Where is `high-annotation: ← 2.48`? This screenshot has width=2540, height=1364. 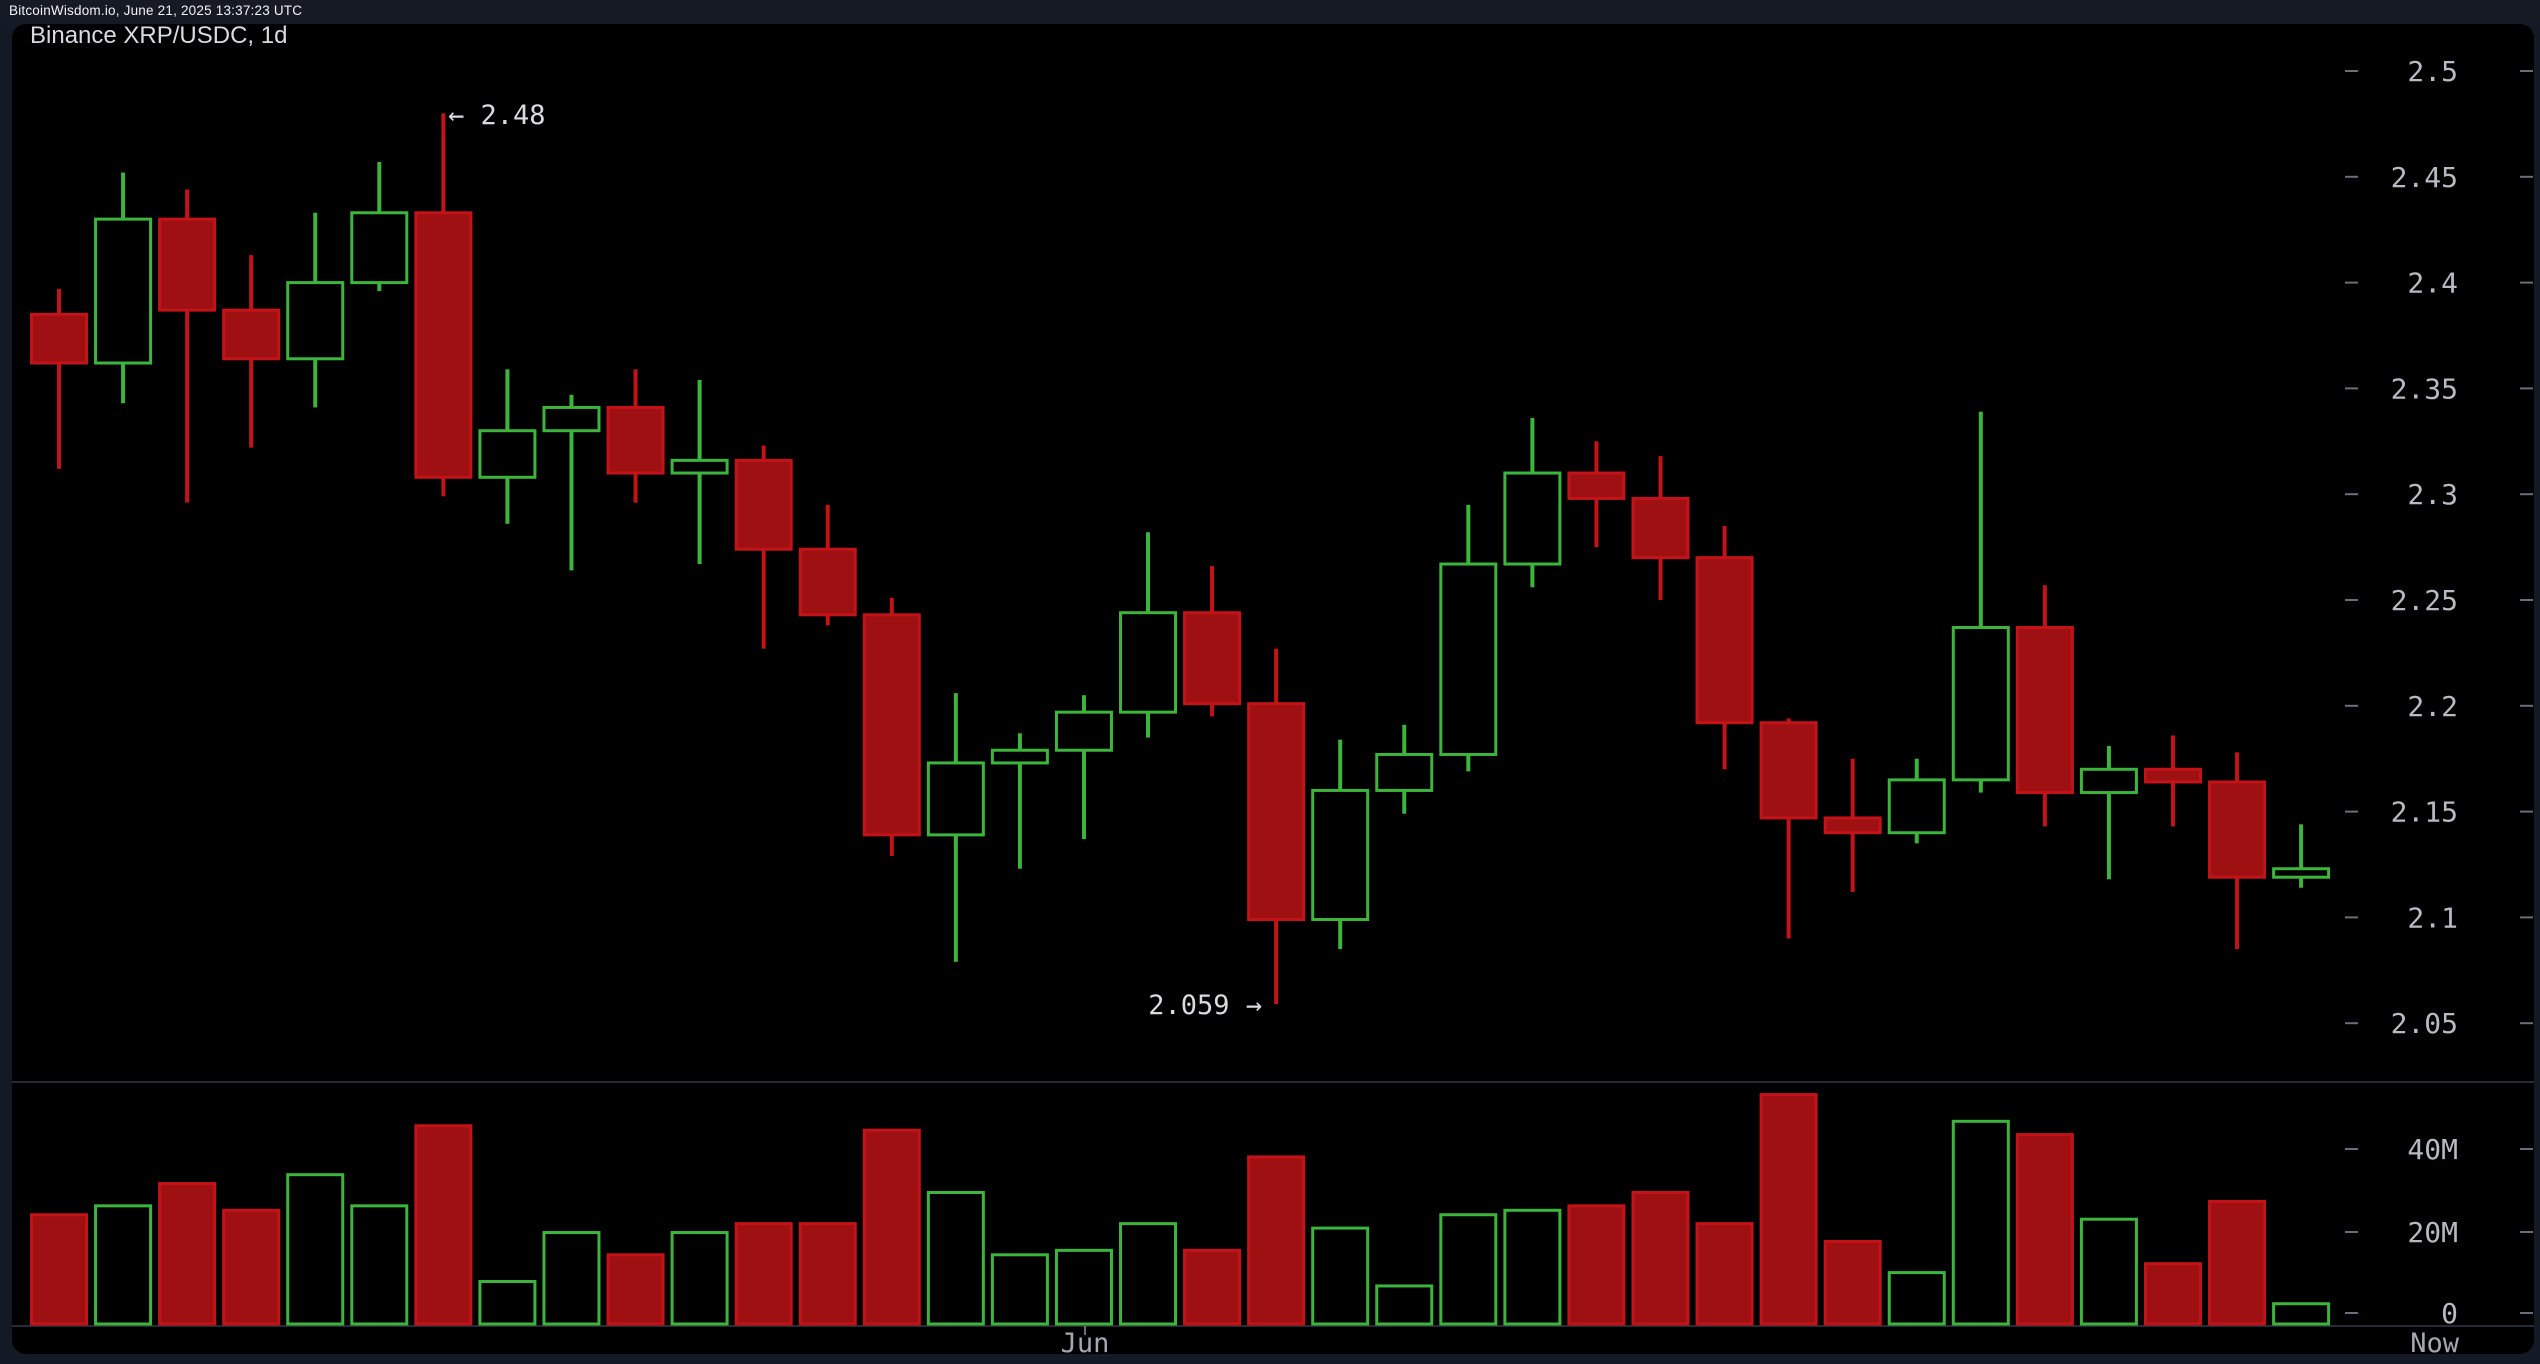
high-annotation: ← 2.48 is located at coordinates (497, 115).